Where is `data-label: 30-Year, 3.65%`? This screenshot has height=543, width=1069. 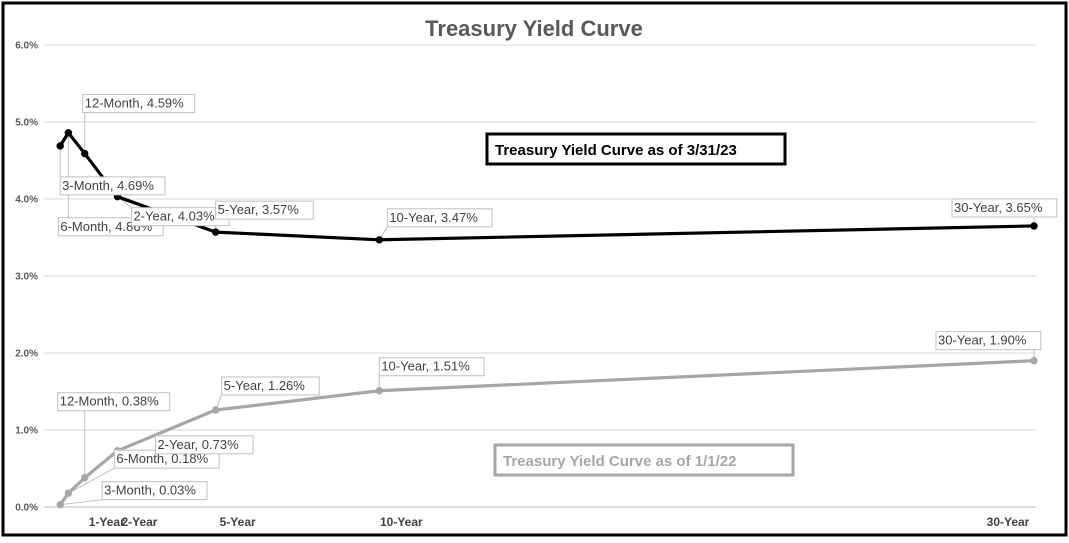 data-label: 30-Year, 3.65% is located at coordinates (998, 207).